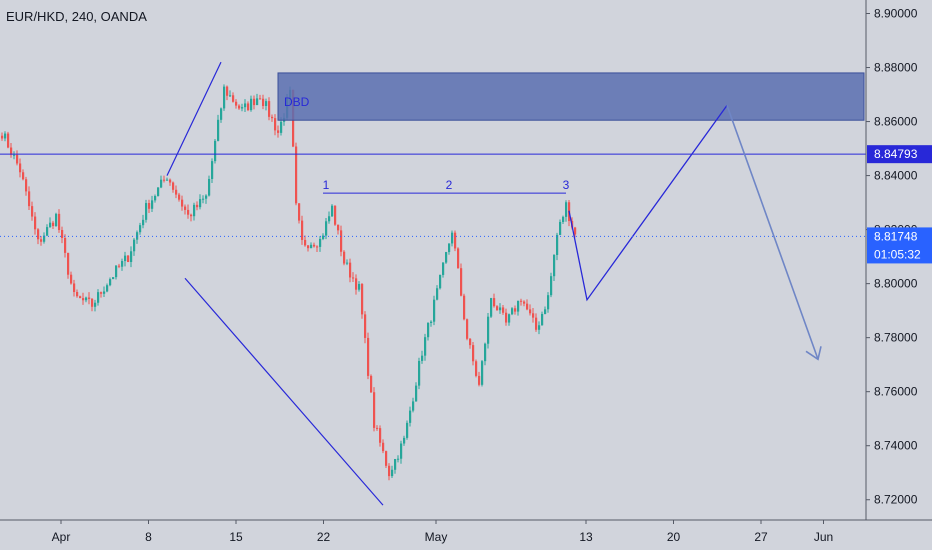 The image size is (932, 550). I want to click on symbol-title: EUR/HKD, 240, OANDA, so click(76, 16).